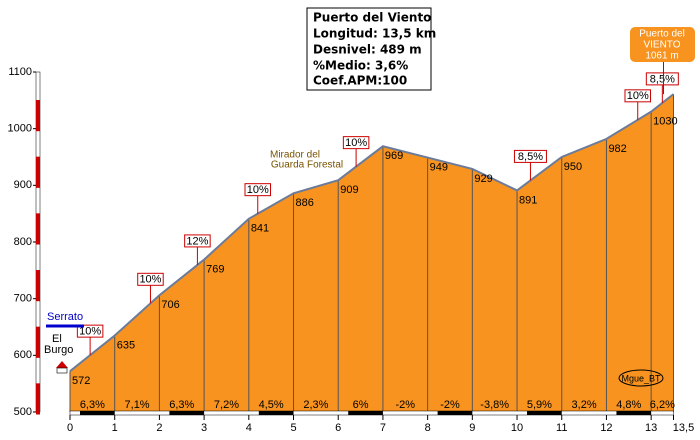 Image resolution: width=700 pixels, height=440 pixels. Describe the element at coordinates (137, 405) in the screenshot. I see `gradient-label: 7,1%` at that location.